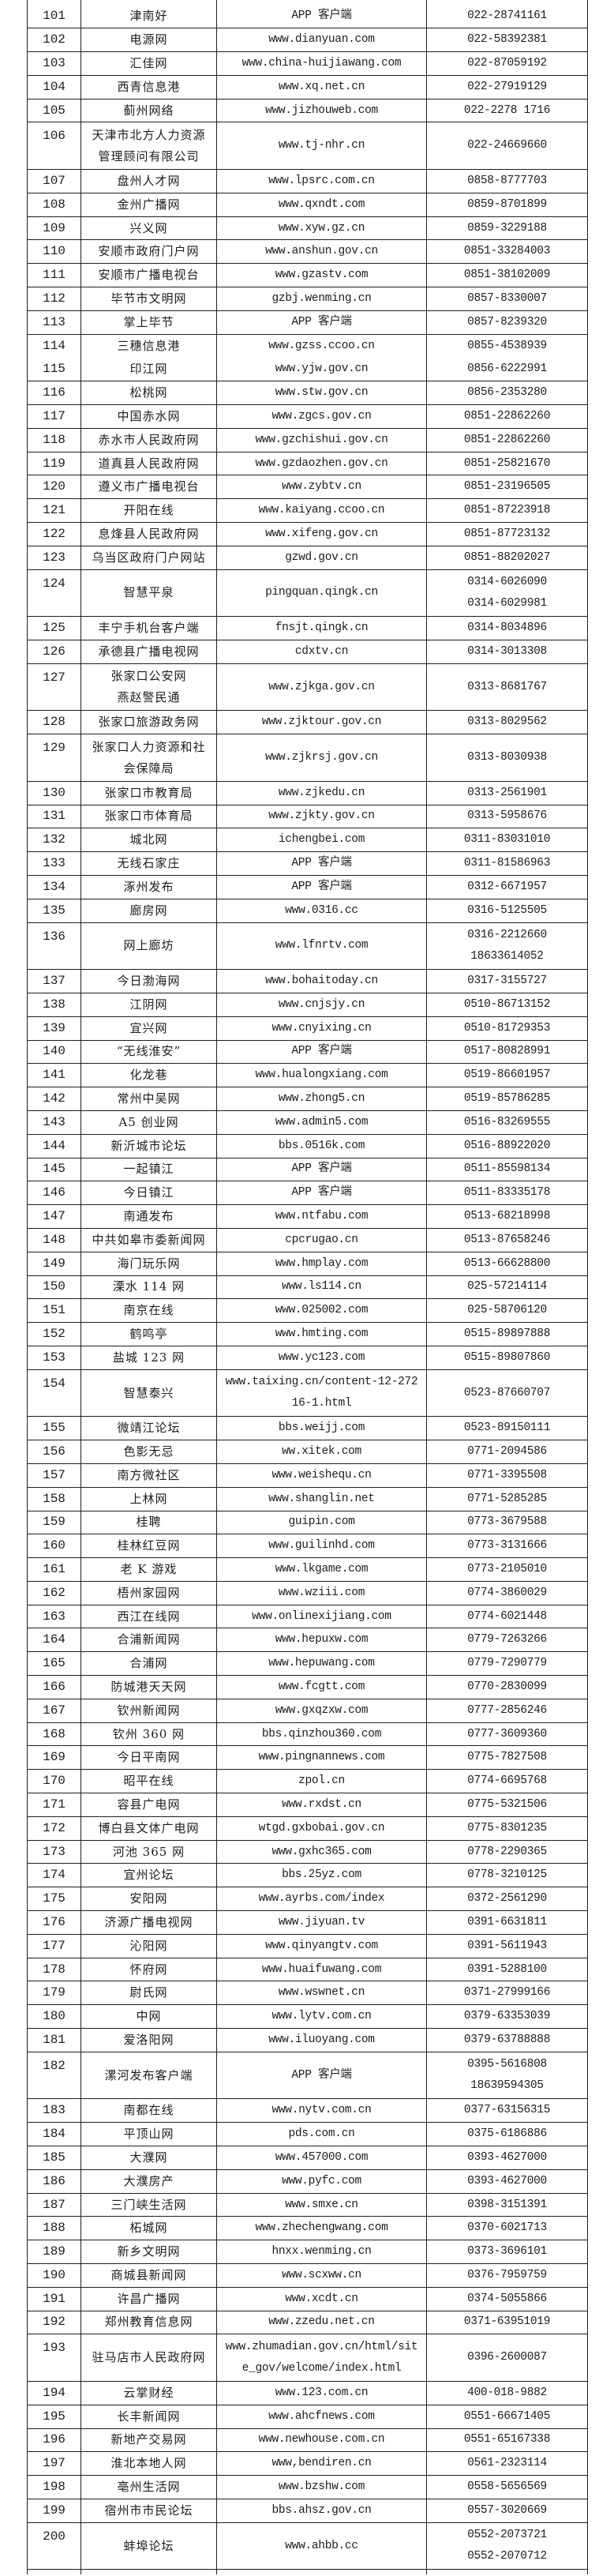 The height and width of the screenshot is (2576, 614). What do you see at coordinates (507, 2440) in the screenshot?
I see `phone-cell: 0551-65167338` at bounding box center [507, 2440].